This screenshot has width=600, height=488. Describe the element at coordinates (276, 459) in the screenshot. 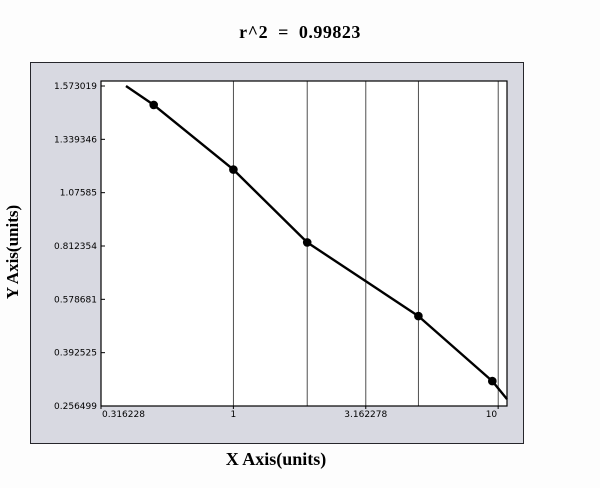

I see `x-axis-label: X Axis(units)` at that location.